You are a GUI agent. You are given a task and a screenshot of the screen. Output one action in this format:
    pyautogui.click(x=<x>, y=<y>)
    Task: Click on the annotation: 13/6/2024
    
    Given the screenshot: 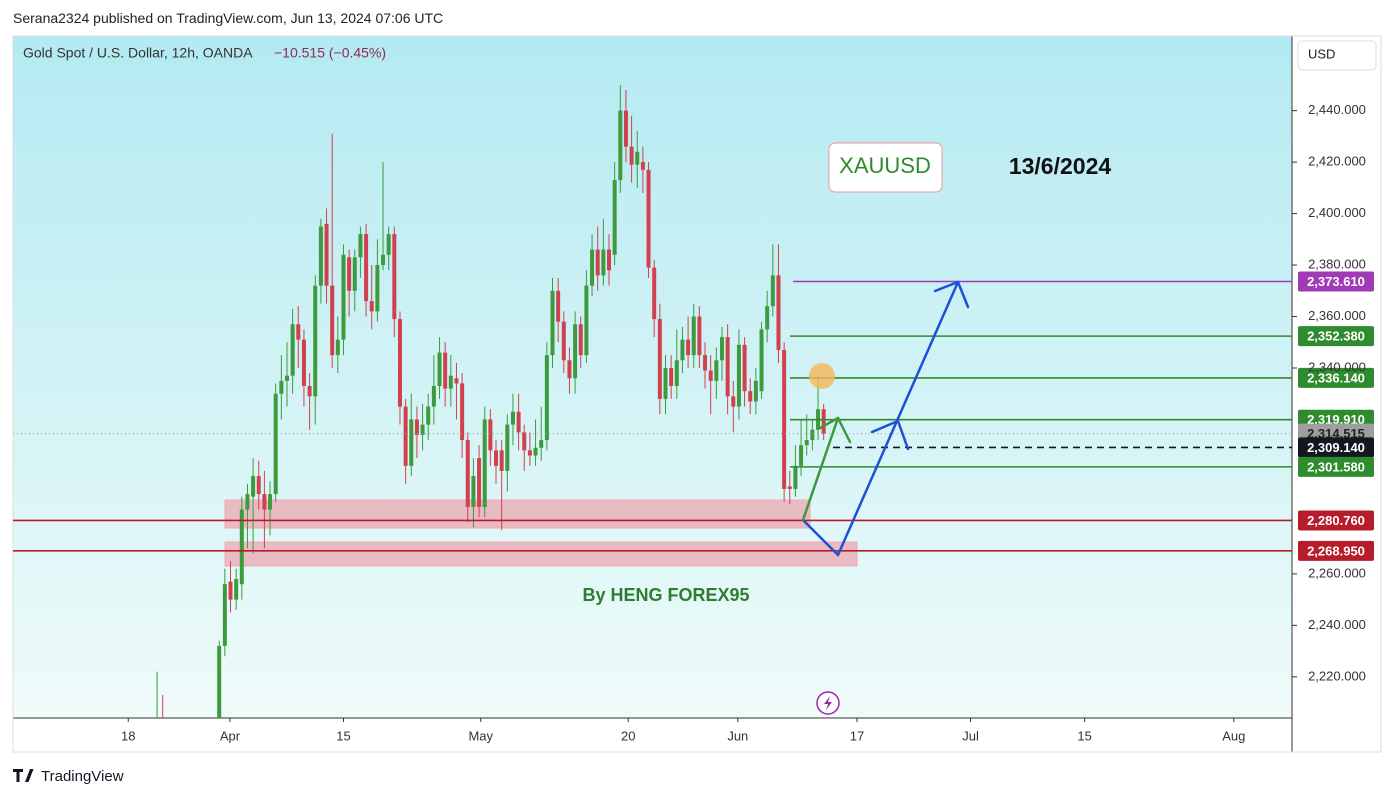 What is the action you would take?
    pyautogui.click(x=1060, y=166)
    